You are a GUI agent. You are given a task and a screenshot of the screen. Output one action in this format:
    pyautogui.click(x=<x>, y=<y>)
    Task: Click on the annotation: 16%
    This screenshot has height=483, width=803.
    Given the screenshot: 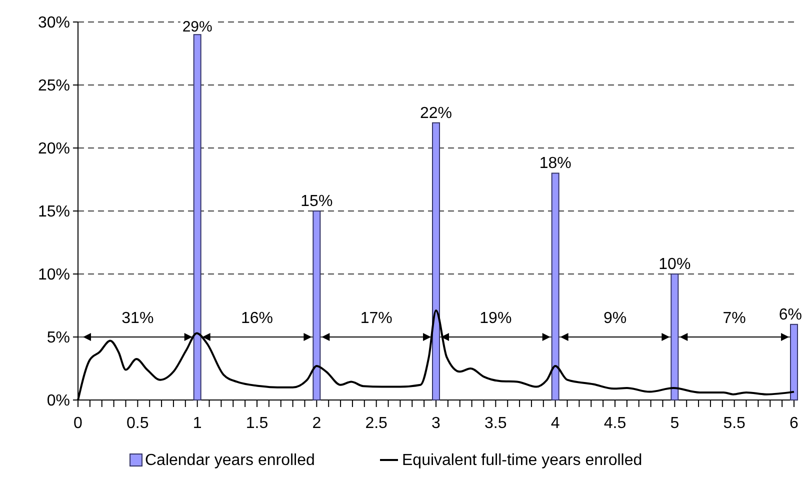 What is the action you would take?
    pyautogui.click(x=257, y=318)
    